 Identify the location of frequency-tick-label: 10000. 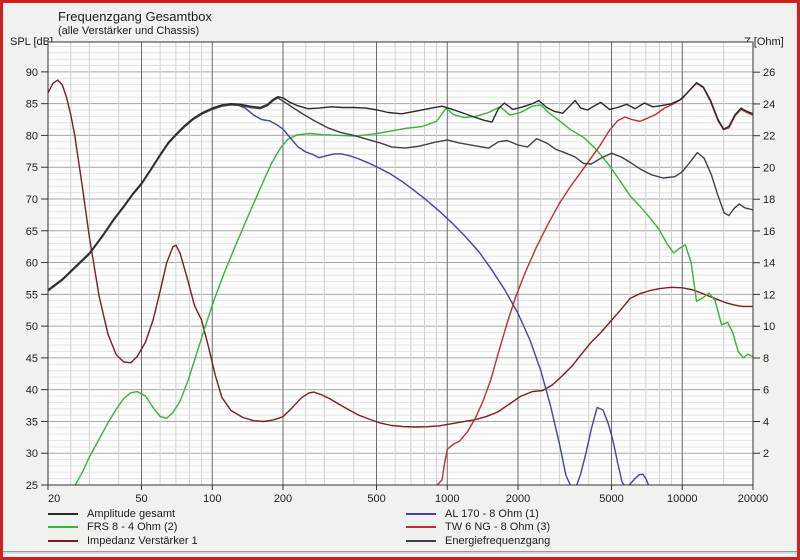
(682, 499).